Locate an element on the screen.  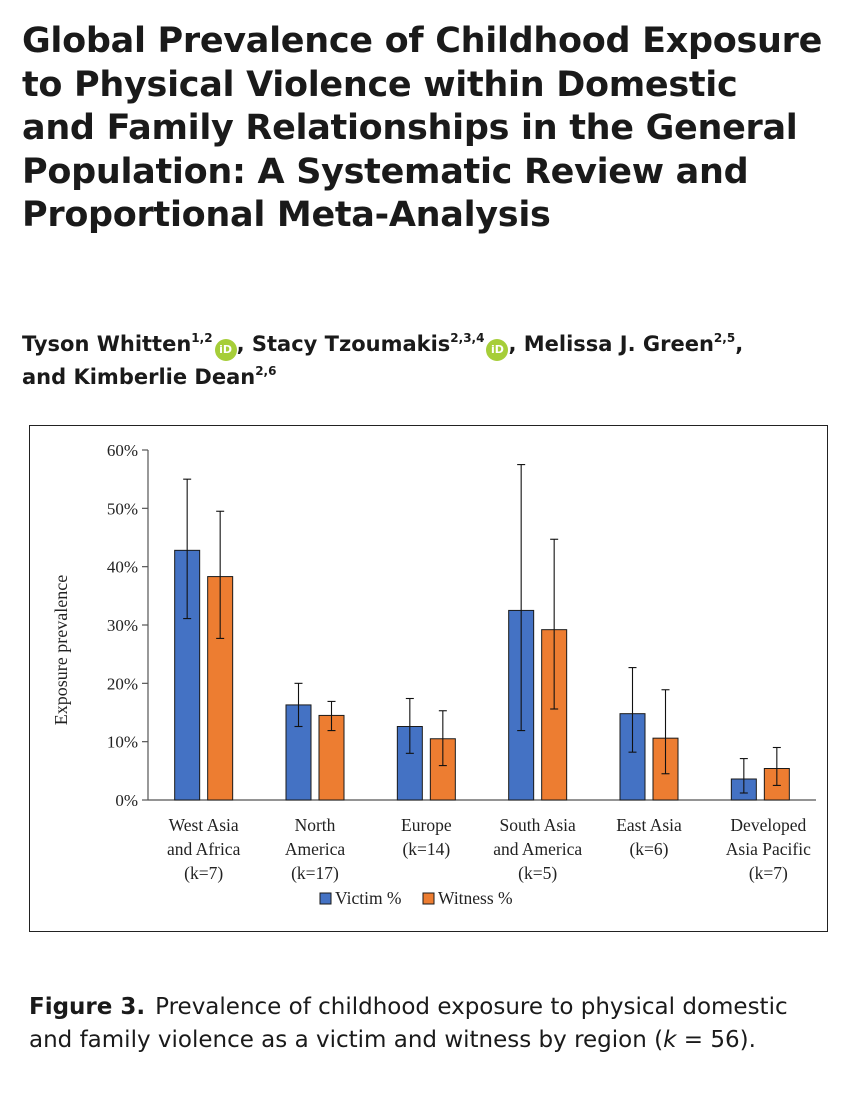
x-tick-label: East Asia is located at coordinates (649, 825).